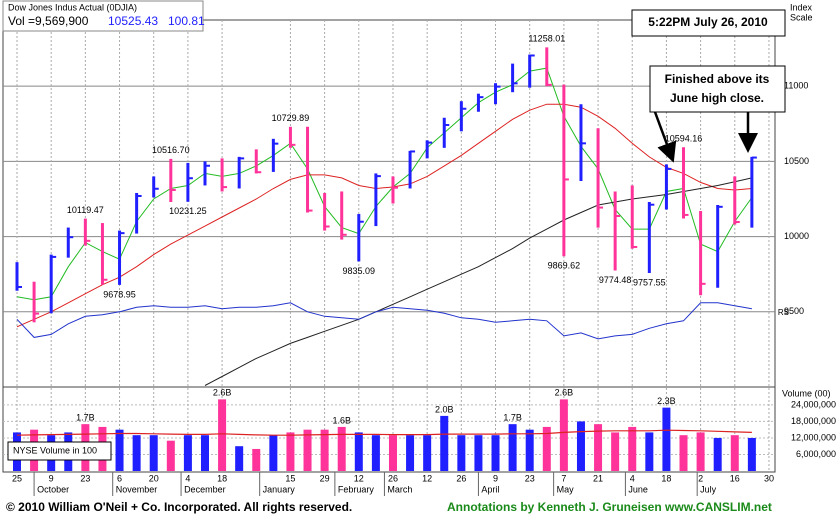  I want to click on x-tick-label: 6, so click(119, 478).